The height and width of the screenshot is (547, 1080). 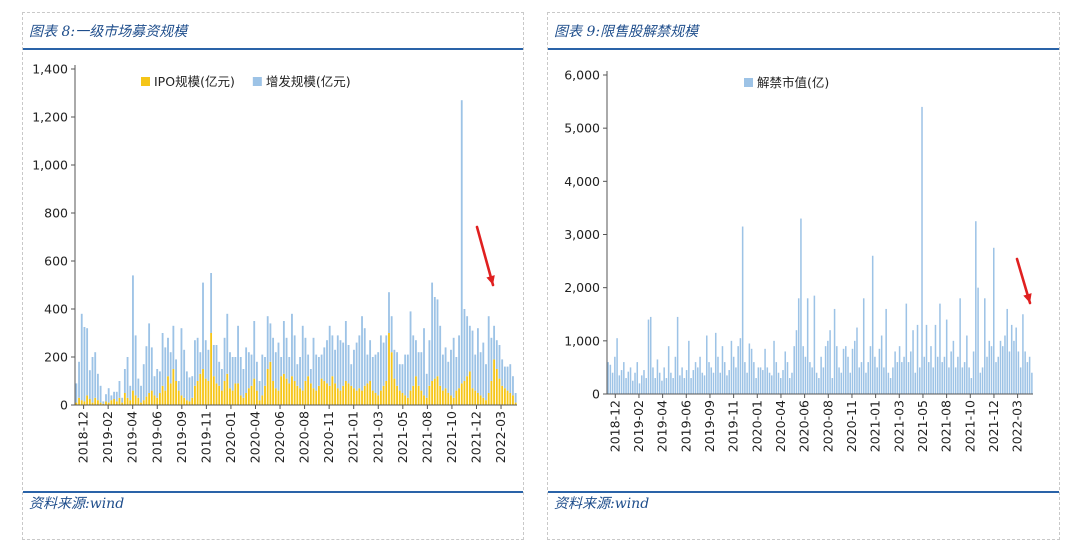 What do you see at coordinates (451, 437) in the screenshot?
I see `x-tick-label: 2021-10` at bounding box center [451, 437].